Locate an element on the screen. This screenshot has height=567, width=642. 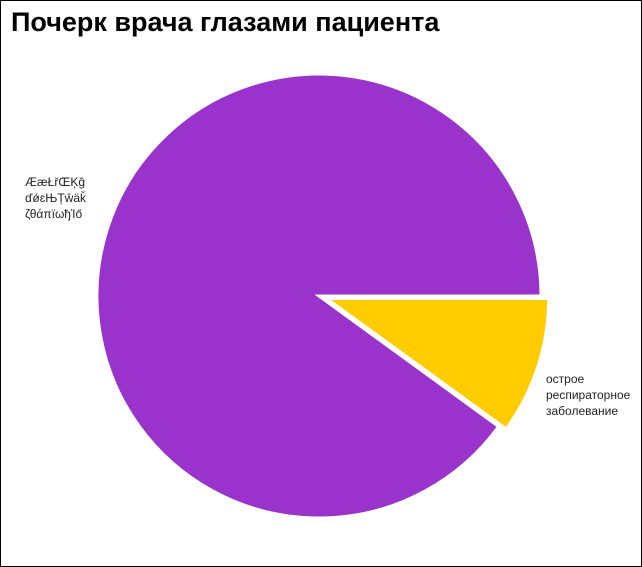
chart-title: Почерк врача глазами пациента is located at coordinates (225, 22).